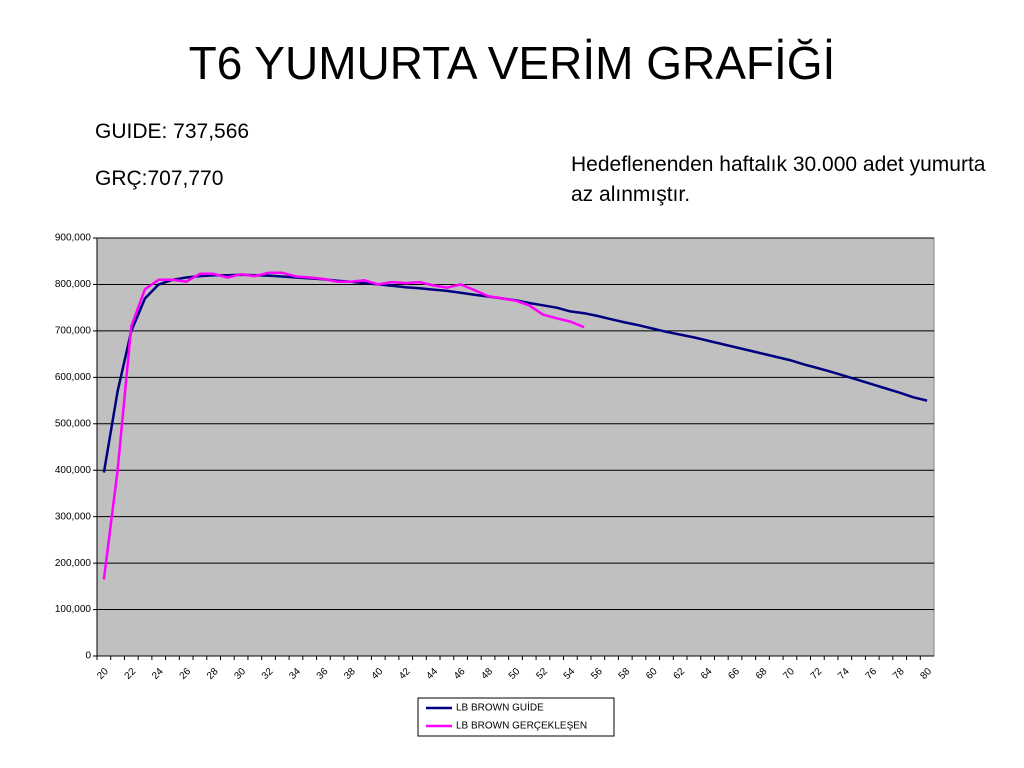 The height and width of the screenshot is (768, 1024). I want to click on guide-note: GUIDE: 737,566, so click(172, 131).